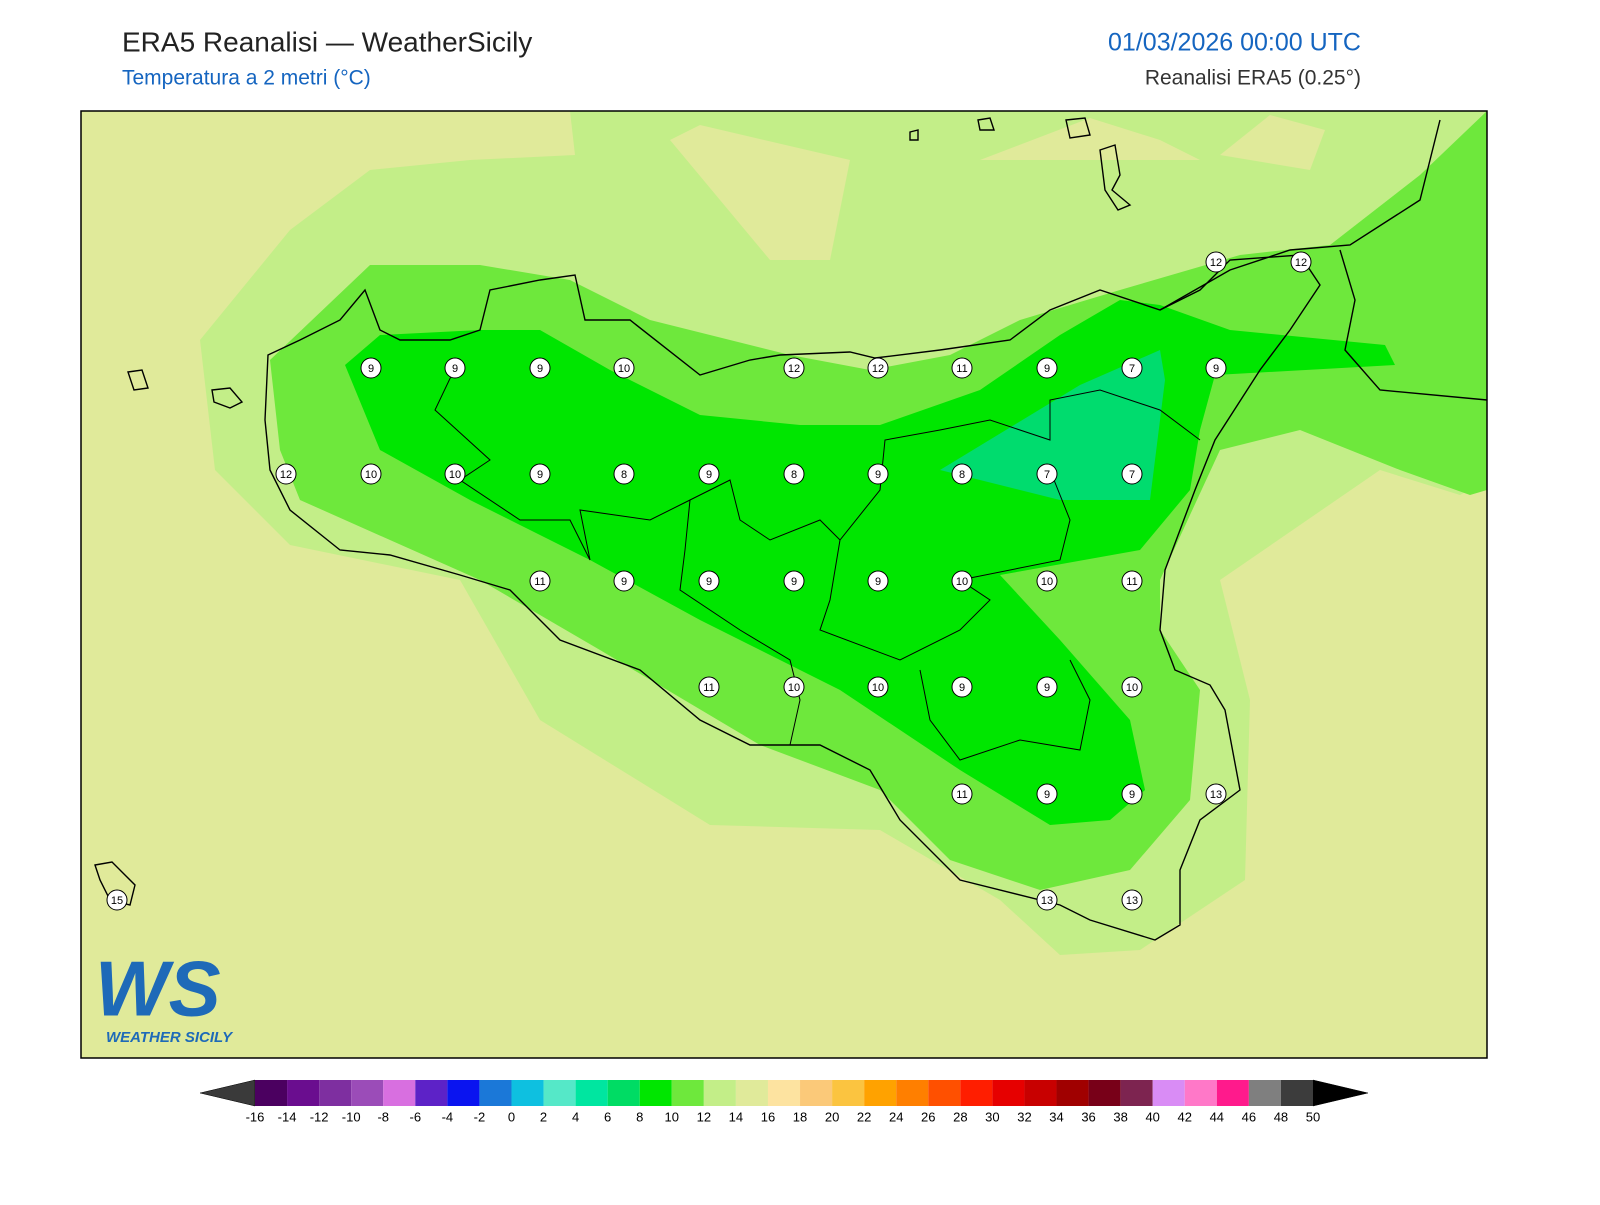  Describe the element at coordinates (543, 1116) in the screenshot. I see `colorbar-tick-label: 2` at that location.